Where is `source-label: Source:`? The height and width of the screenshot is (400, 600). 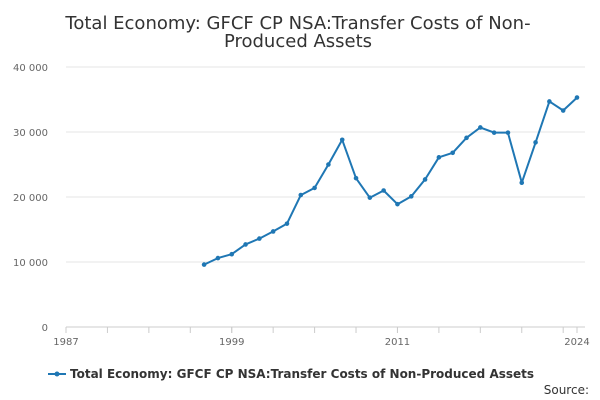 source-label: Source: is located at coordinates (566, 390).